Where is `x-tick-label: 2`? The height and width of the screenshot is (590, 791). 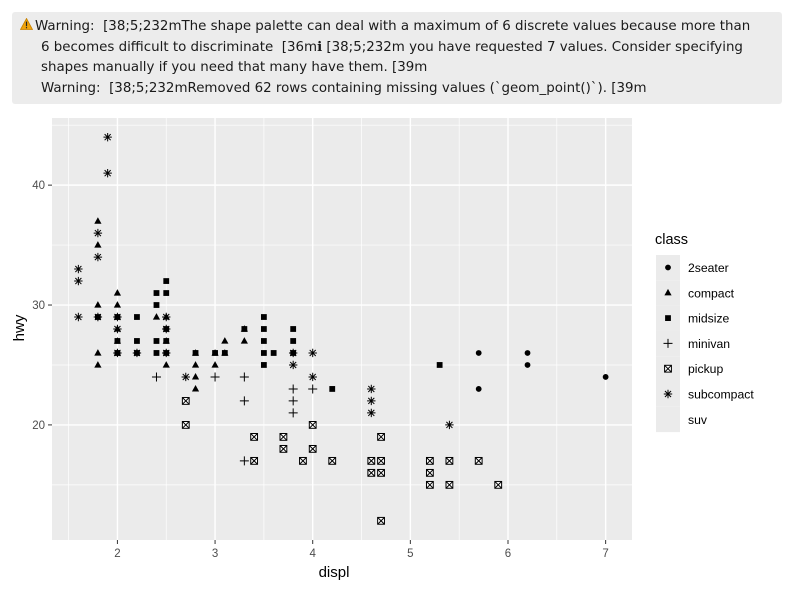 x-tick-label: 2 is located at coordinates (117, 554).